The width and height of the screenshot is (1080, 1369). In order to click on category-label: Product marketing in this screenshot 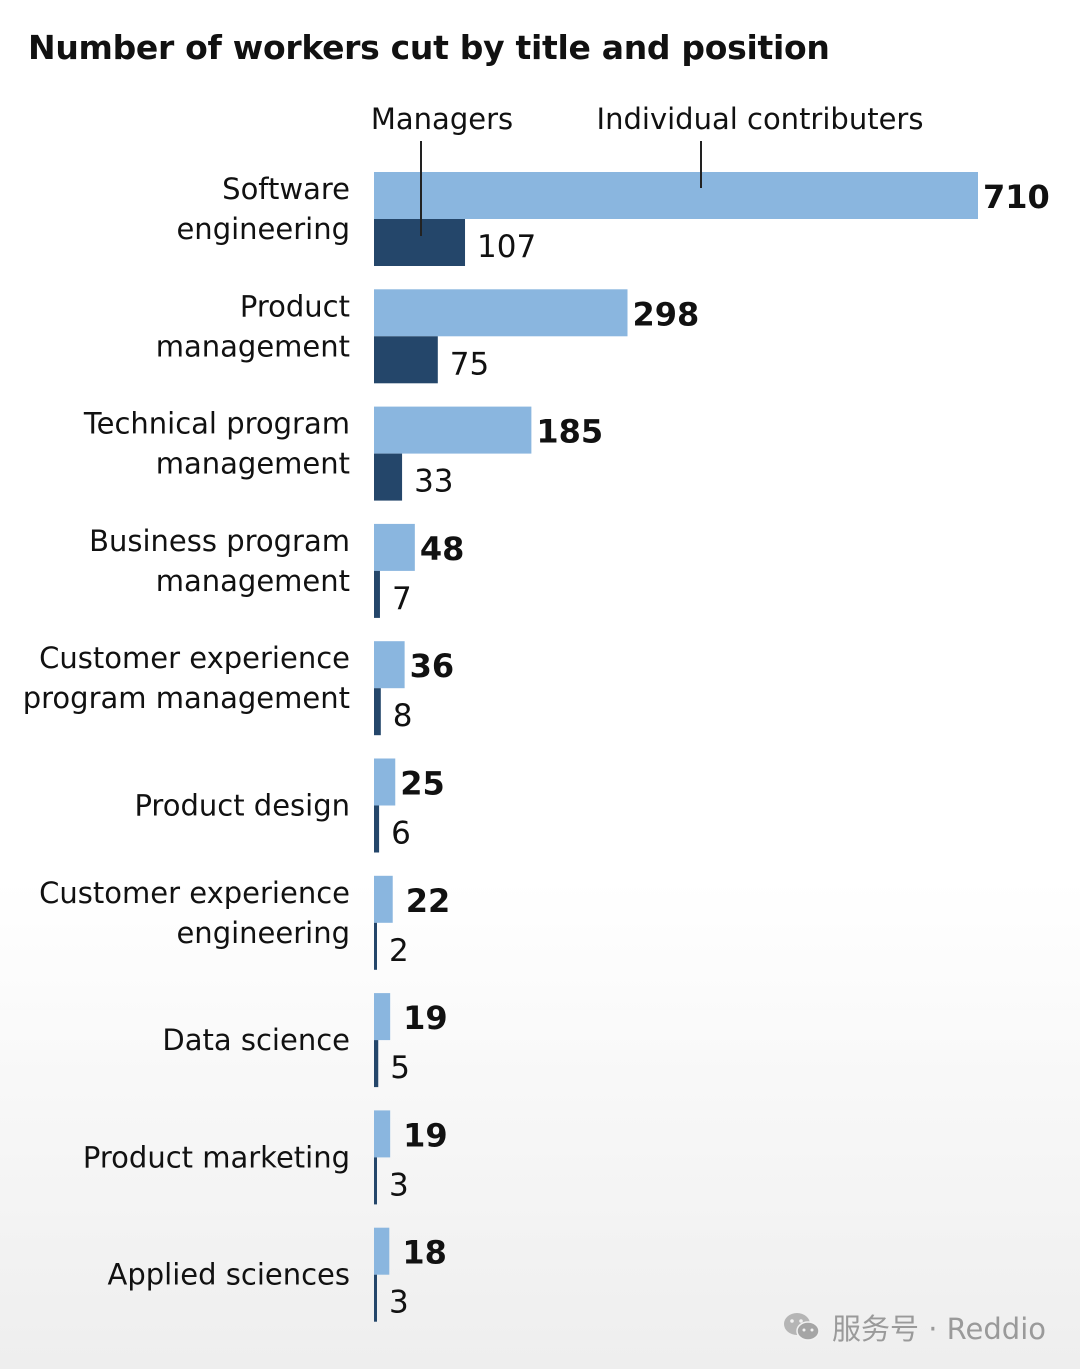, I will do `click(216, 1157)`.